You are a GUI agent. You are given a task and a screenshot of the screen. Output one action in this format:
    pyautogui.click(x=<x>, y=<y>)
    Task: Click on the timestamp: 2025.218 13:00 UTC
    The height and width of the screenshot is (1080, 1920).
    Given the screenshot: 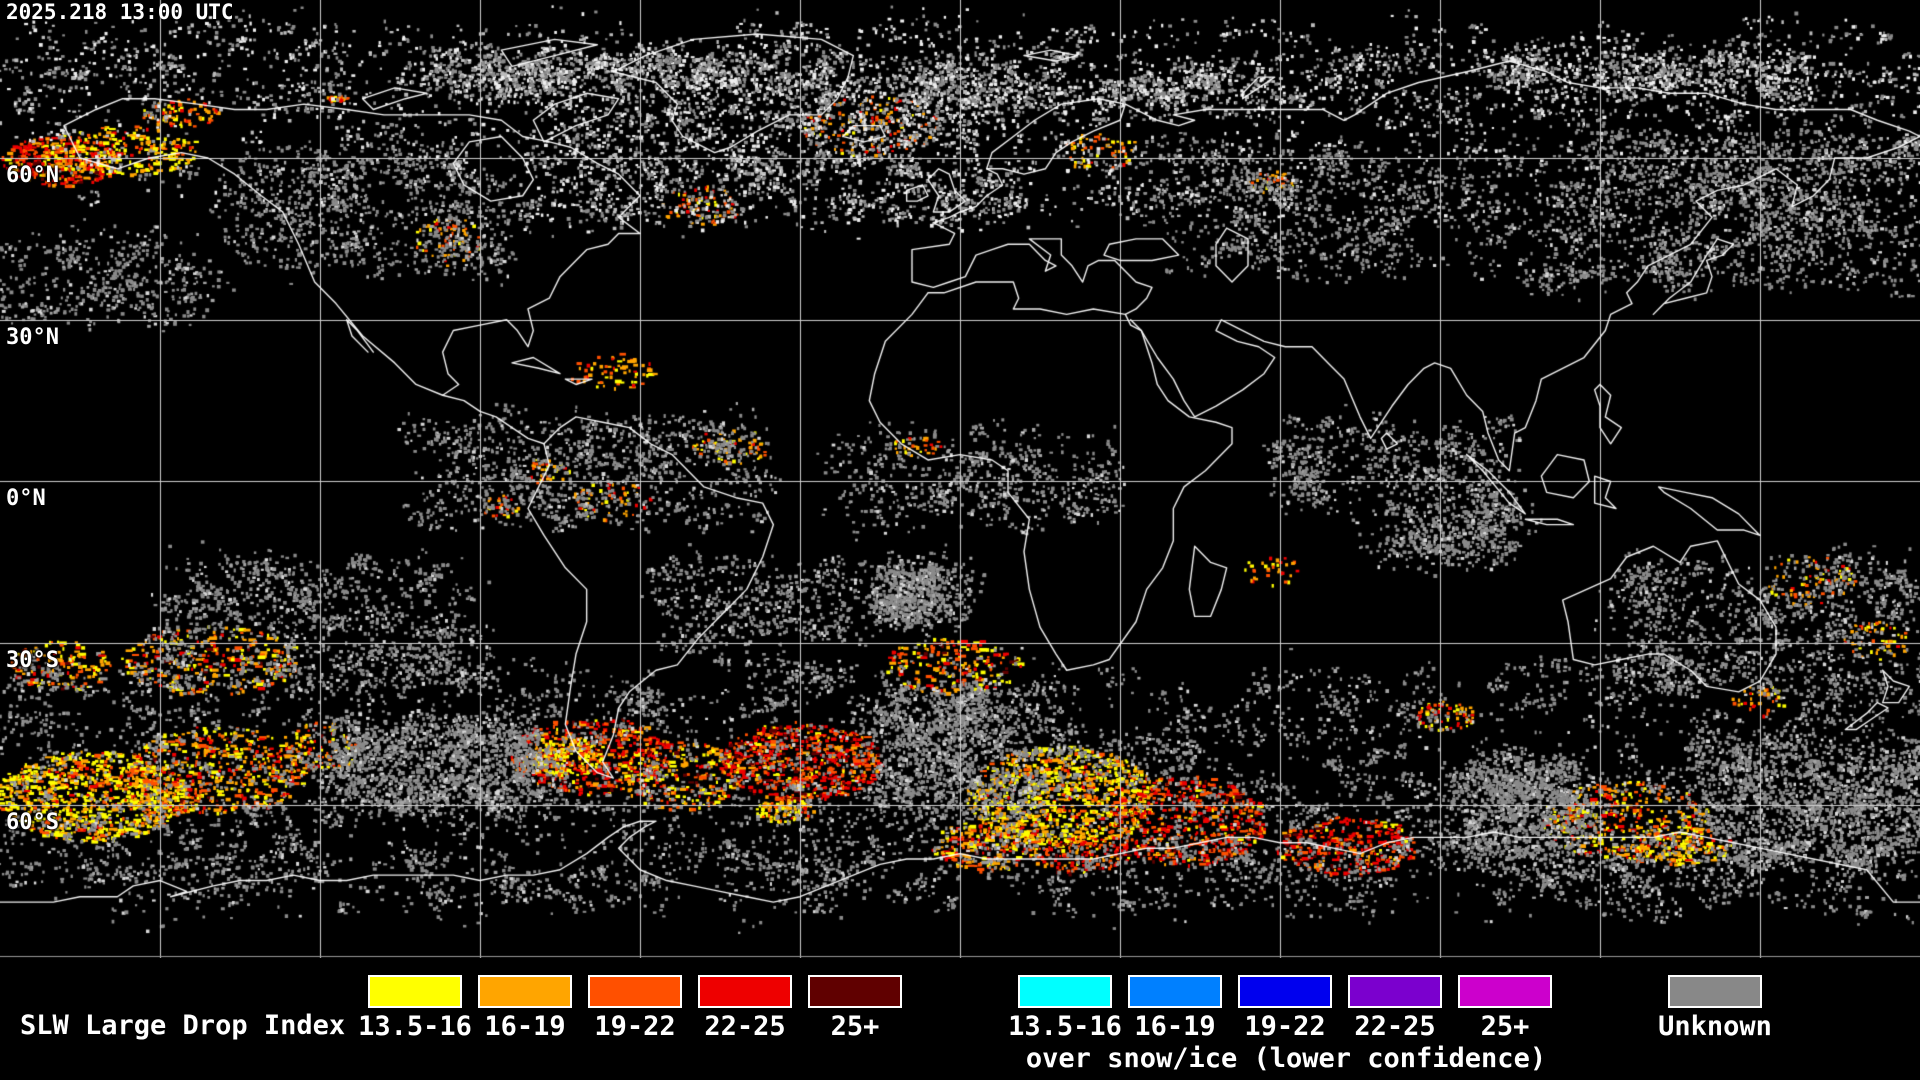 What is the action you would take?
    pyautogui.click(x=120, y=12)
    